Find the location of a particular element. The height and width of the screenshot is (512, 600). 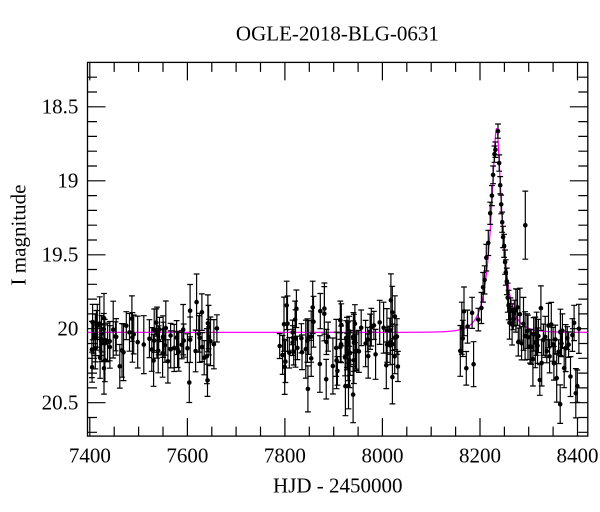

svg-text: 18.5 is located at coordinates (60, 106).